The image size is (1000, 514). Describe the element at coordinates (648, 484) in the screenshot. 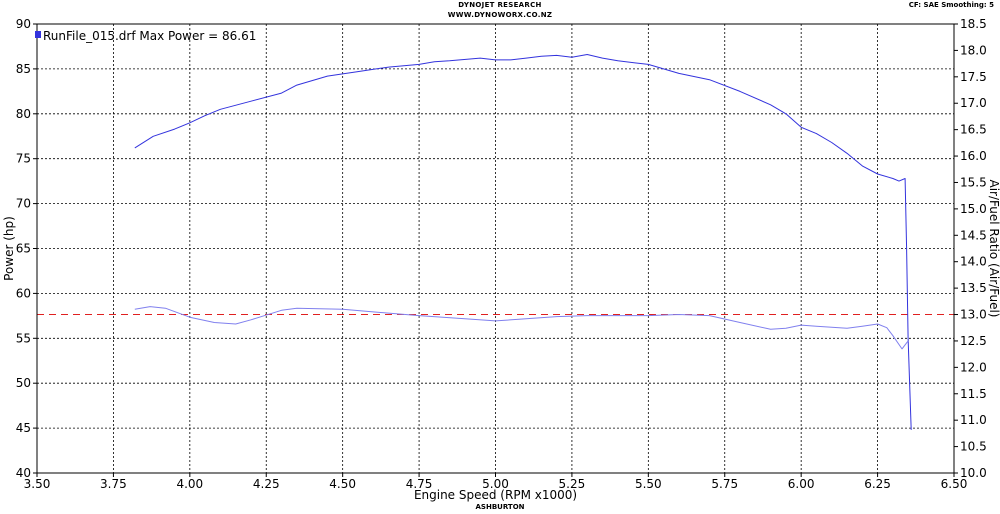

I see `x-tick-label: 5.50` at that location.